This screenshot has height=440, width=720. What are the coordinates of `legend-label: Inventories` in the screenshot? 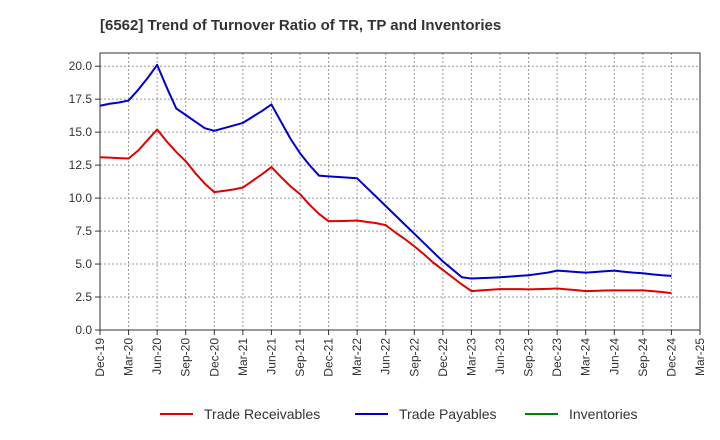 It's located at (603, 414).